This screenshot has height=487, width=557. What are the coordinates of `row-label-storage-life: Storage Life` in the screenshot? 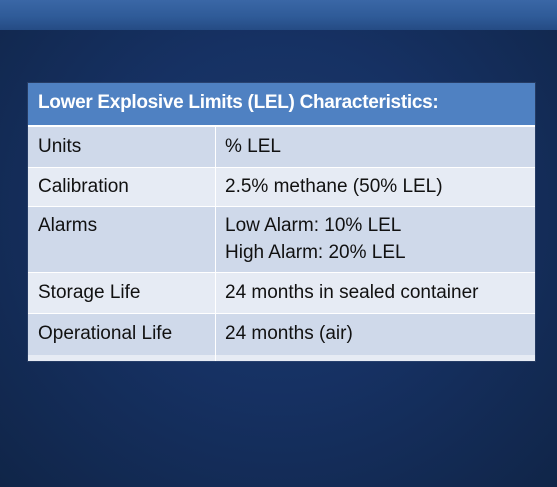 It's located at (89, 292).